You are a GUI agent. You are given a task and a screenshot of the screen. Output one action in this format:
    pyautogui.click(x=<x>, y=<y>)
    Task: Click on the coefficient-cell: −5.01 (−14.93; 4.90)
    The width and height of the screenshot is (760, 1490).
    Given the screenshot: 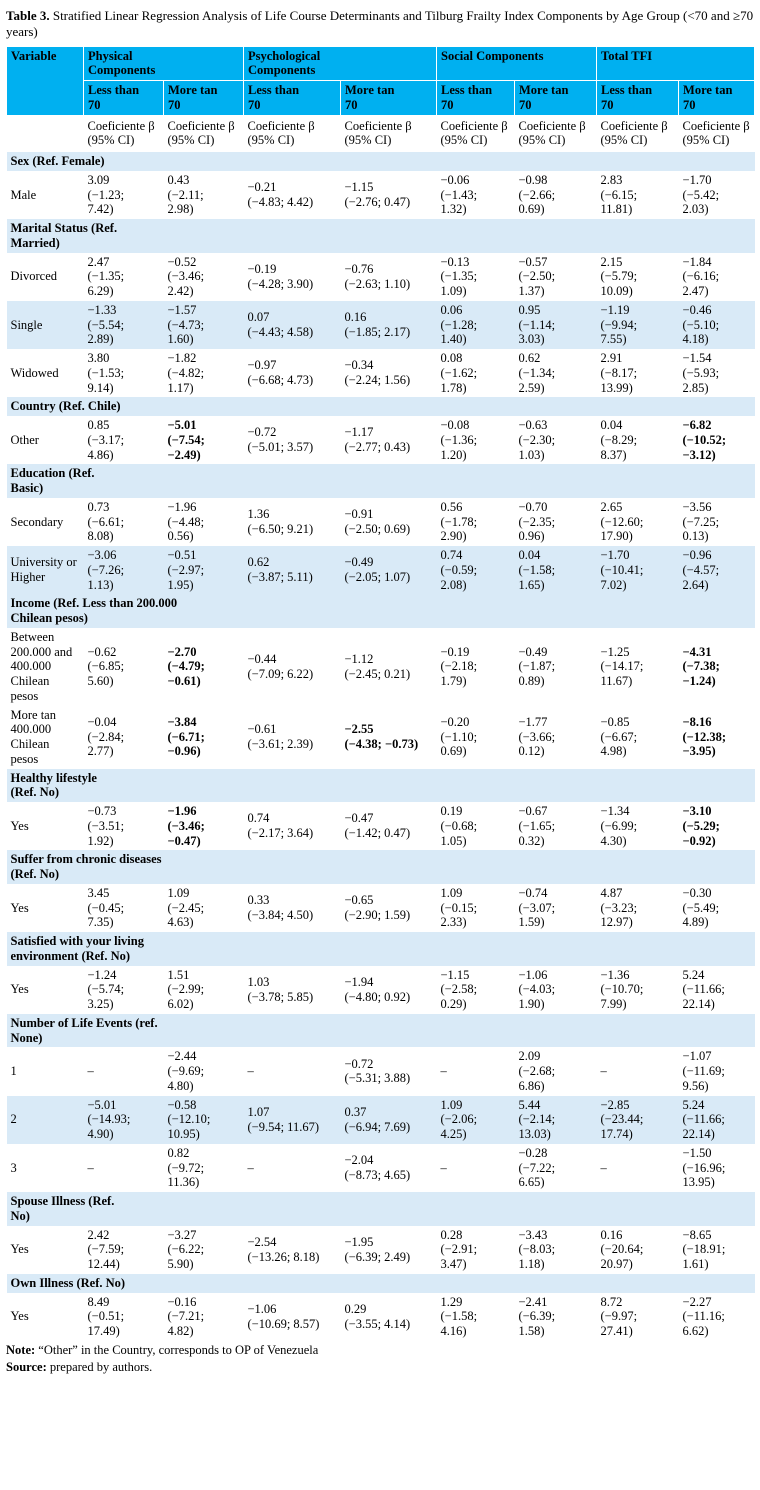 What is the action you would take?
    pyautogui.click(x=123, y=1119)
    